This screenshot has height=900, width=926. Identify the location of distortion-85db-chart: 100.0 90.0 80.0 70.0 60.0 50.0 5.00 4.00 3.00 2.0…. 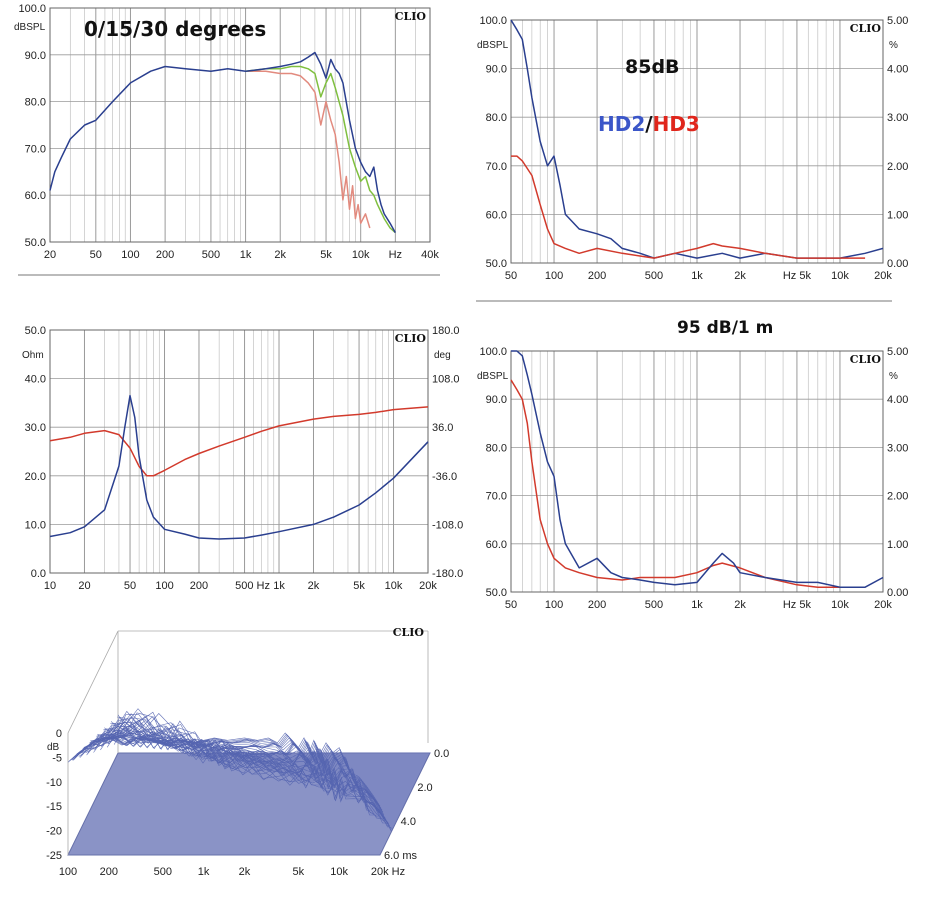
(692, 158).